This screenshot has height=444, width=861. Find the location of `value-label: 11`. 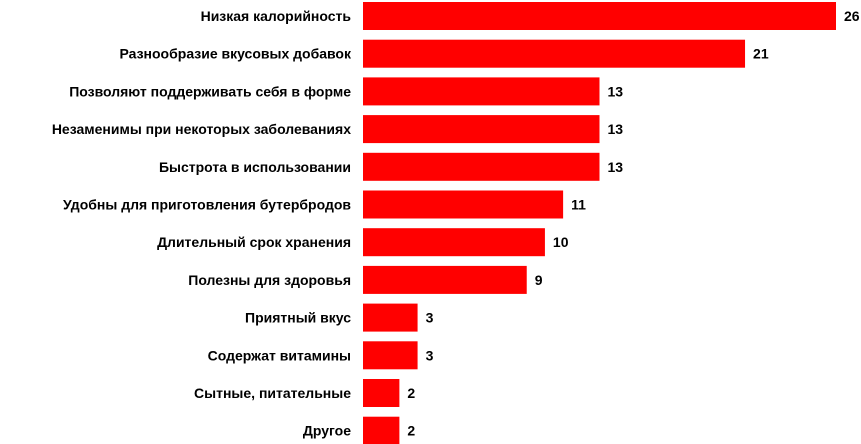

value-label: 11 is located at coordinates (578, 205).